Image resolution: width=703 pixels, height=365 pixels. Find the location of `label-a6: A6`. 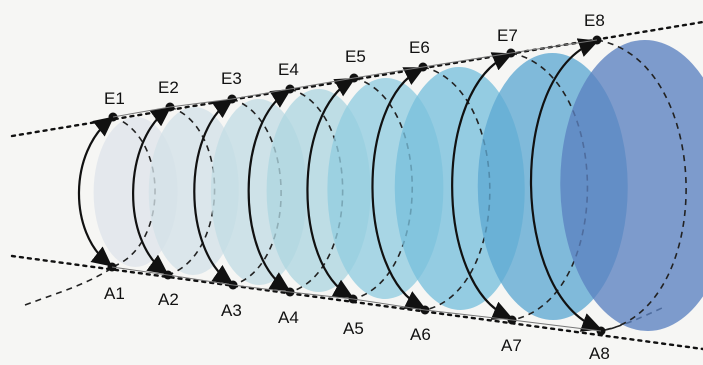

label-a6: A6 is located at coordinates (420, 334).